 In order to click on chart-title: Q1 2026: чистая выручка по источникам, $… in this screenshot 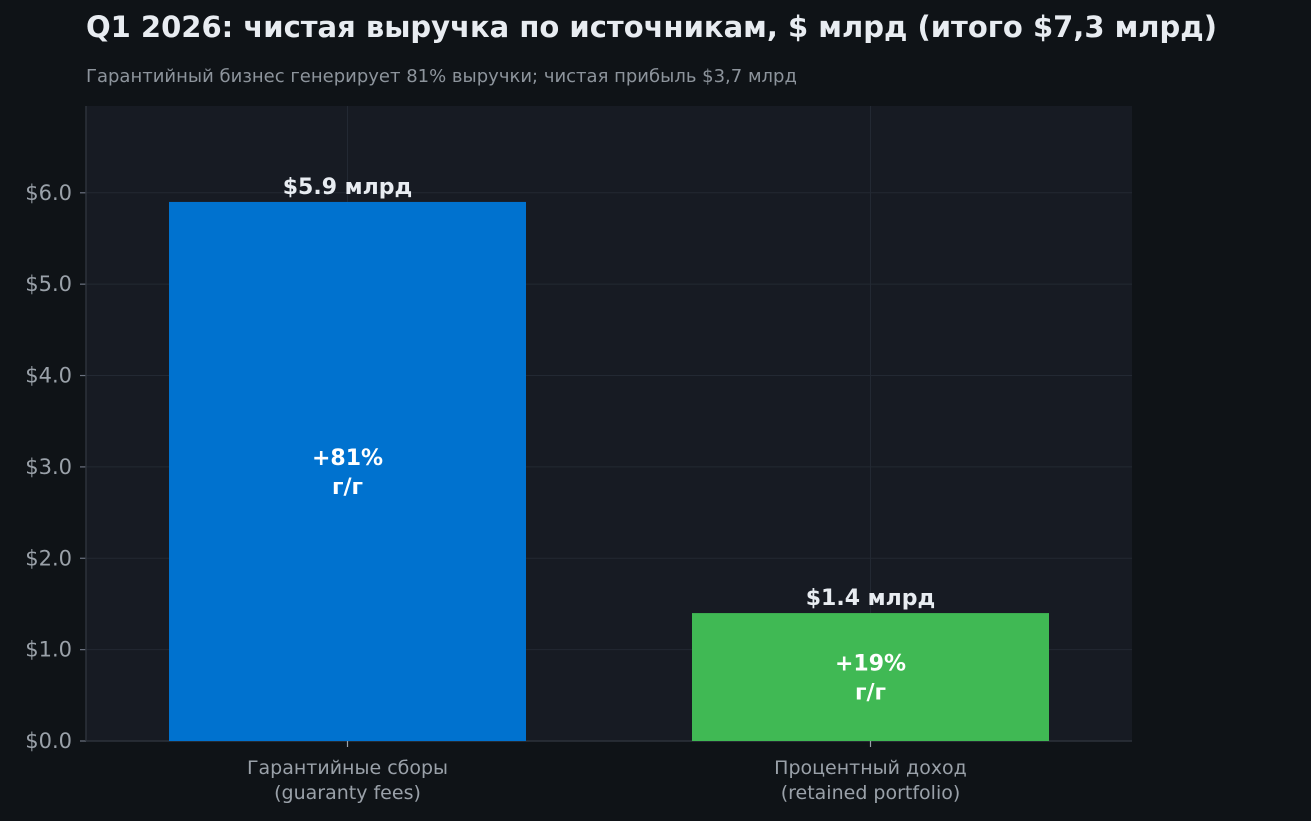, I will do `click(651, 27)`.